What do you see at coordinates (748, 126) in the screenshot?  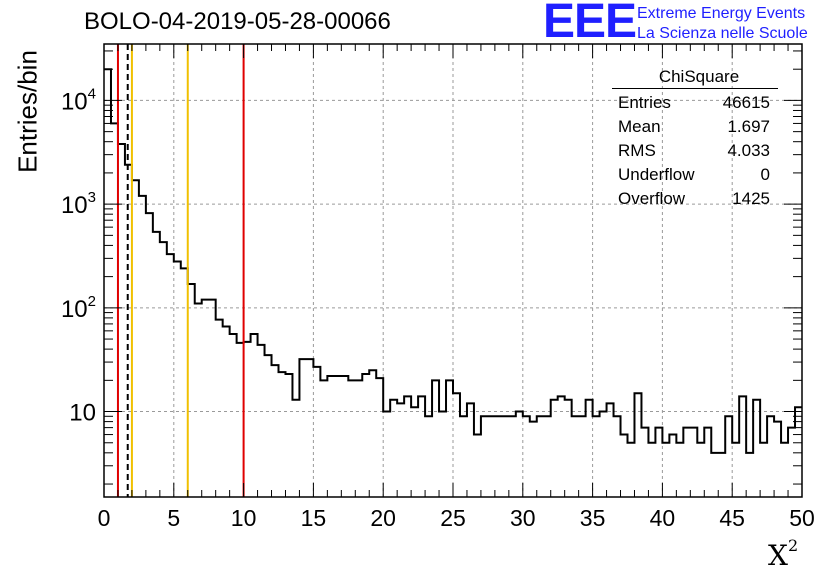 I see `stats-value: 1.697` at bounding box center [748, 126].